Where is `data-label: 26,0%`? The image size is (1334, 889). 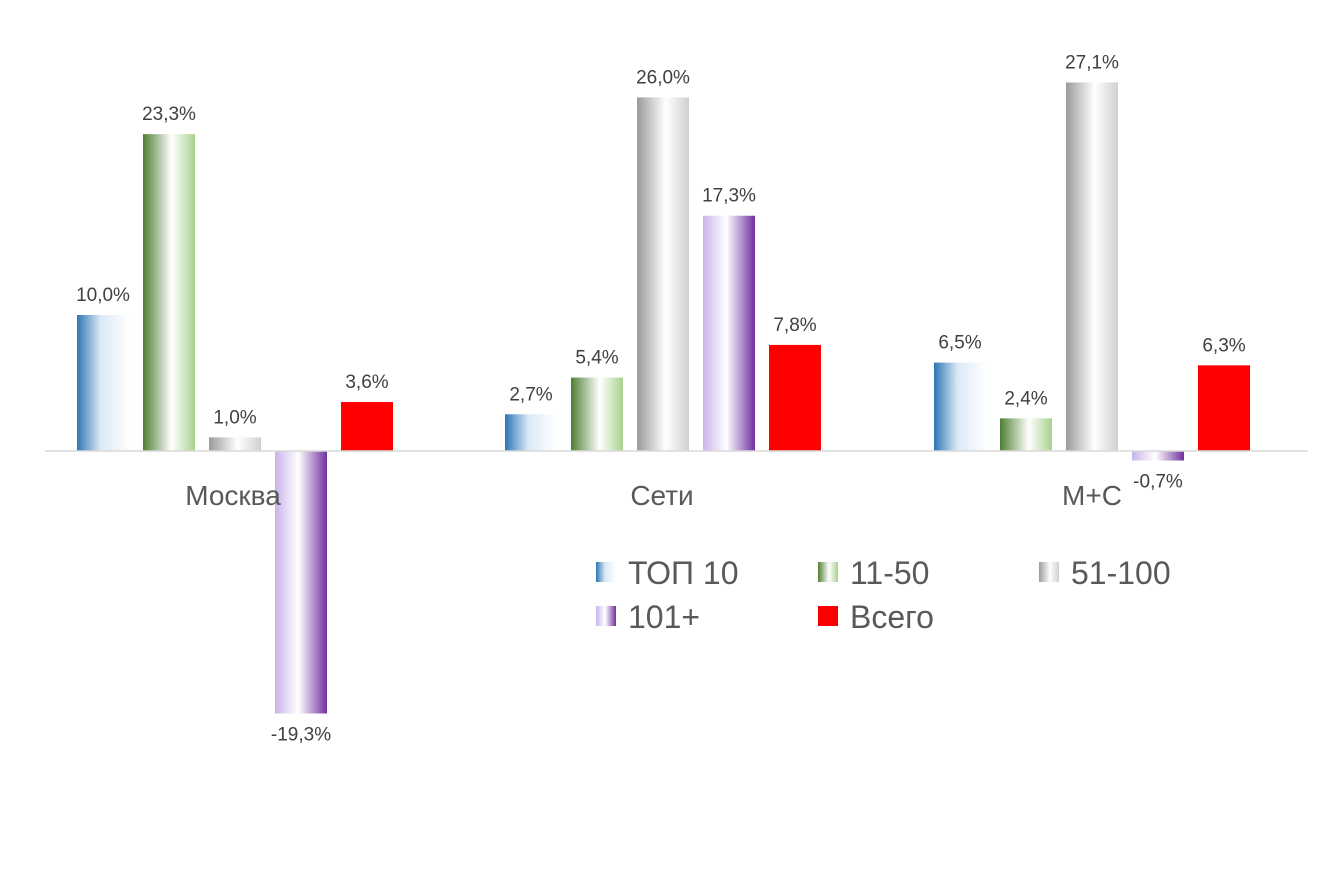 data-label: 26,0% is located at coordinates (663, 77).